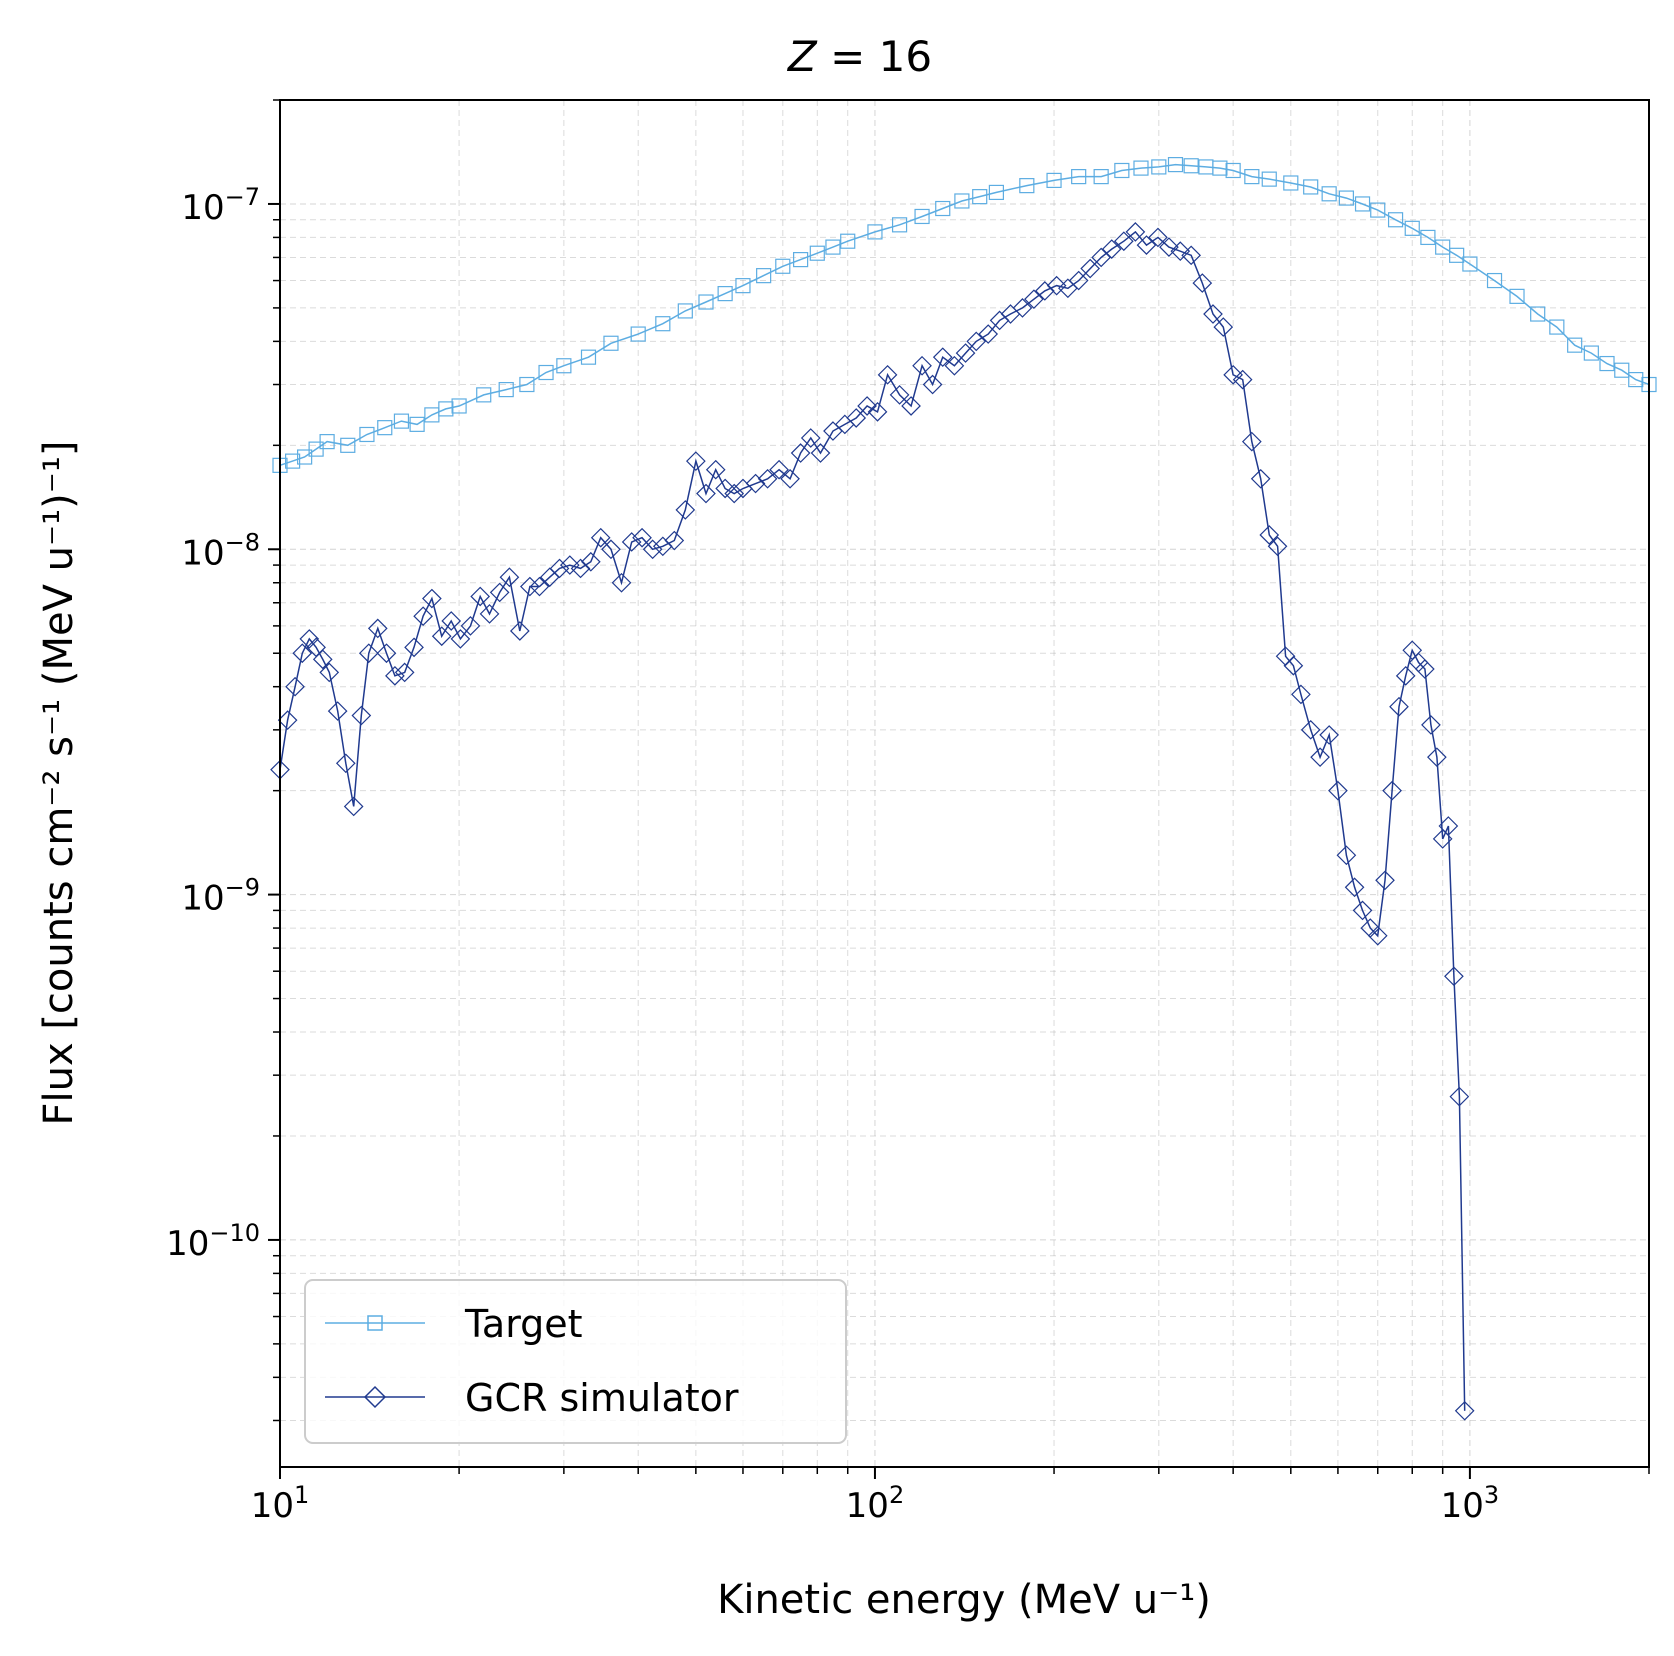  Describe the element at coordinates (375, 1397) in the screenshot. I see `legend-marker-gcr` at that location.